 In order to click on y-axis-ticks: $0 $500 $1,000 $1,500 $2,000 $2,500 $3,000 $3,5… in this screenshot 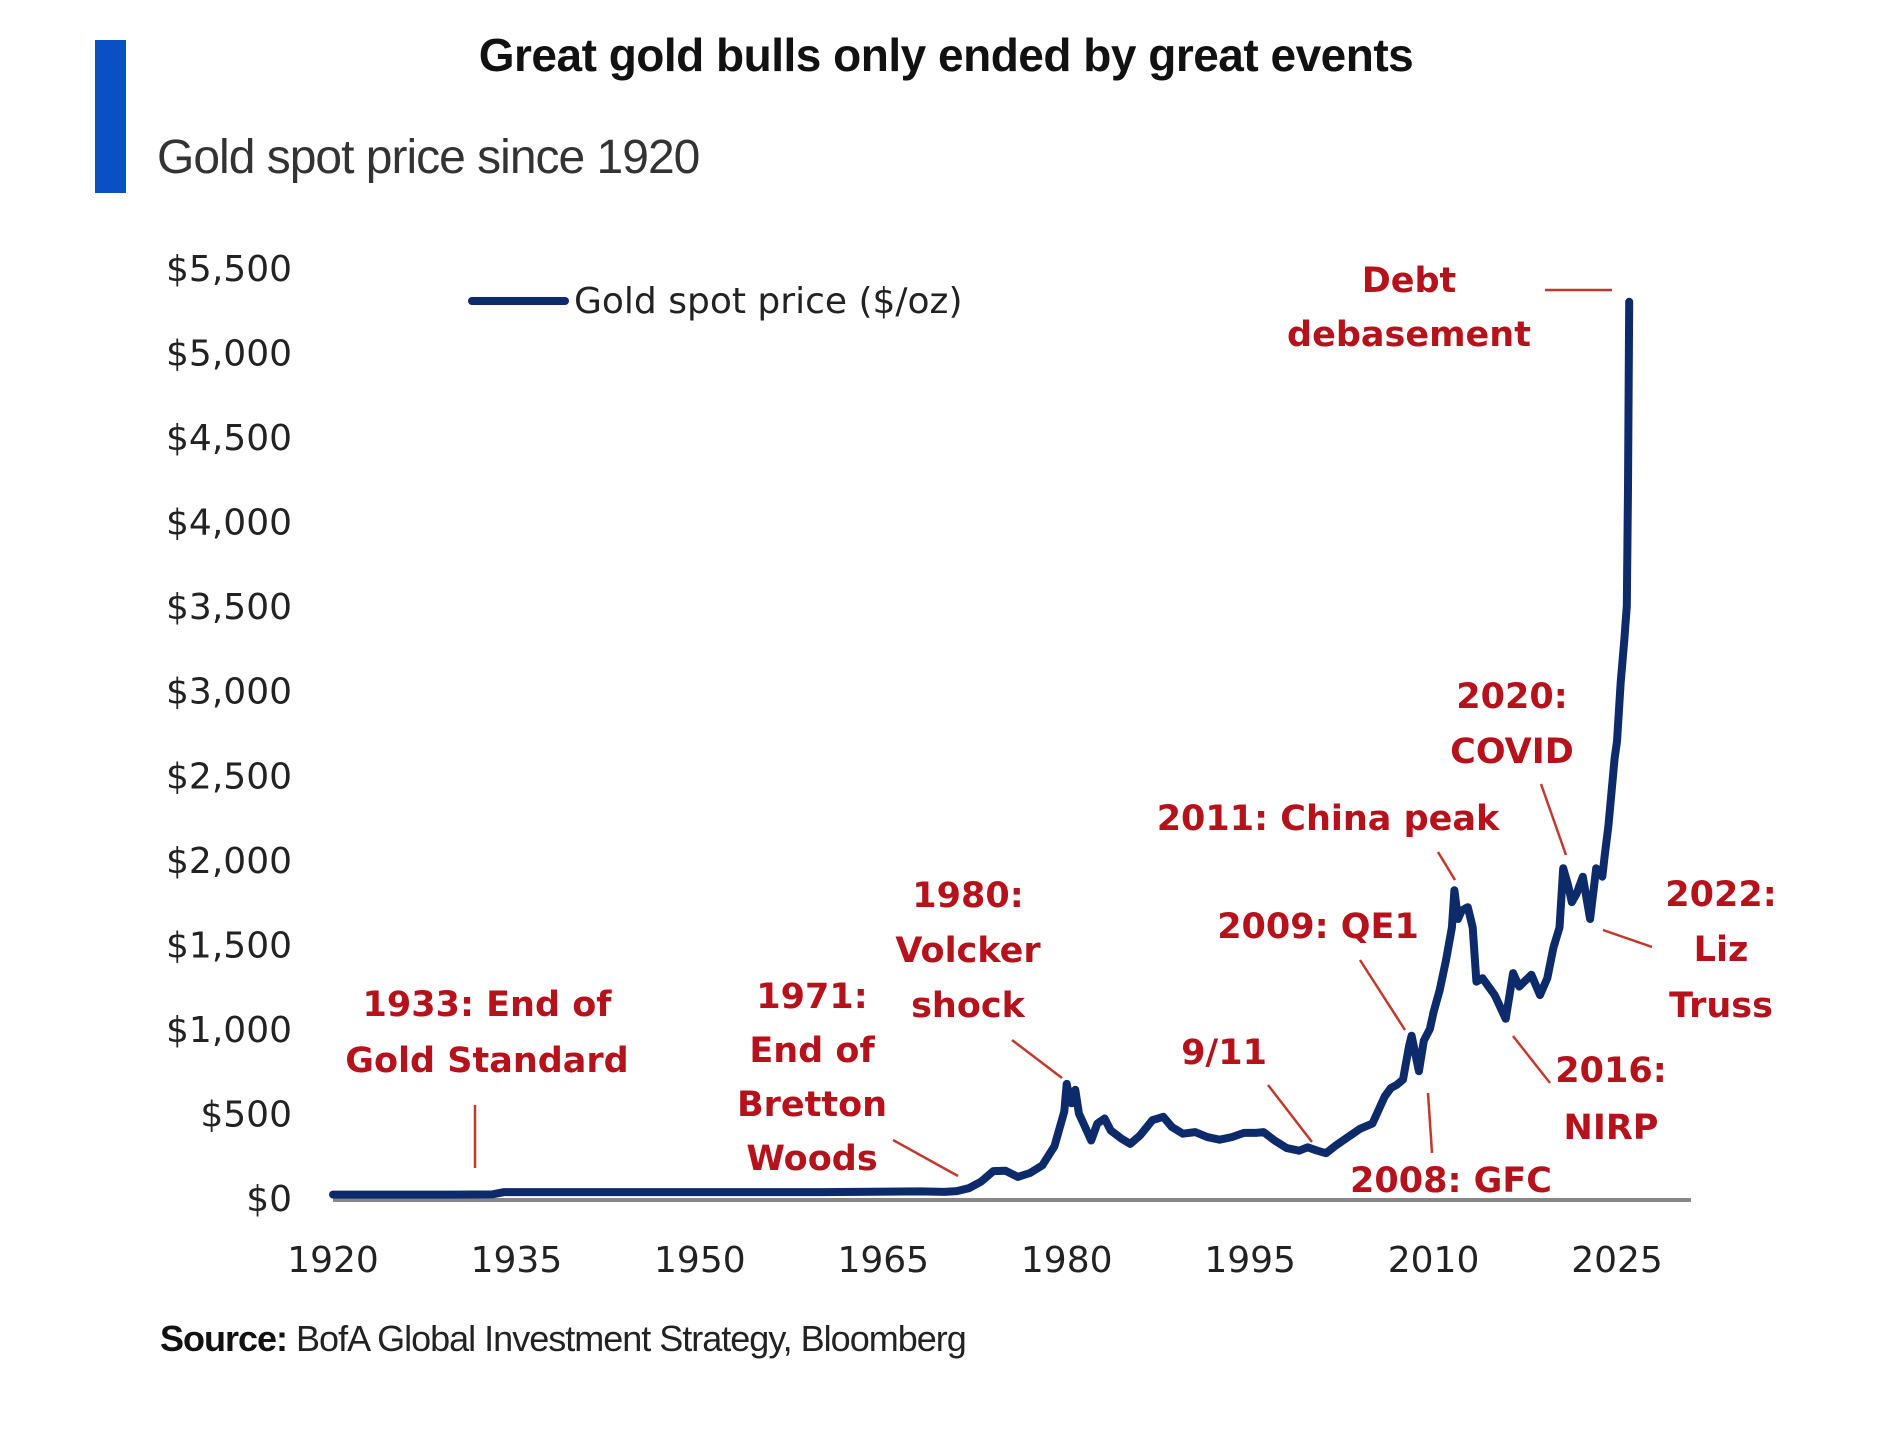, I will do `click(229, 734)`.